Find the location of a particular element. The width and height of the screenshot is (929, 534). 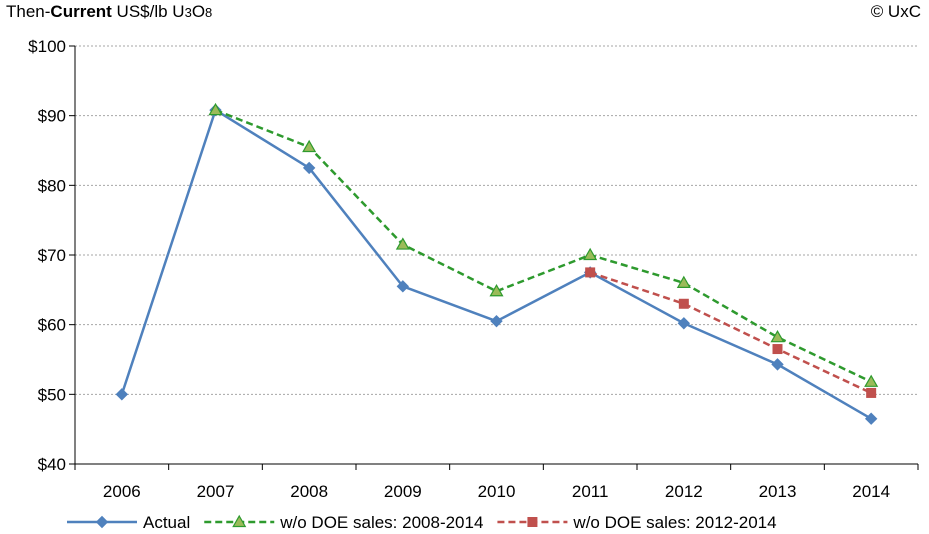

x-tick-label: 2014 is located at coordinates (871, 491).